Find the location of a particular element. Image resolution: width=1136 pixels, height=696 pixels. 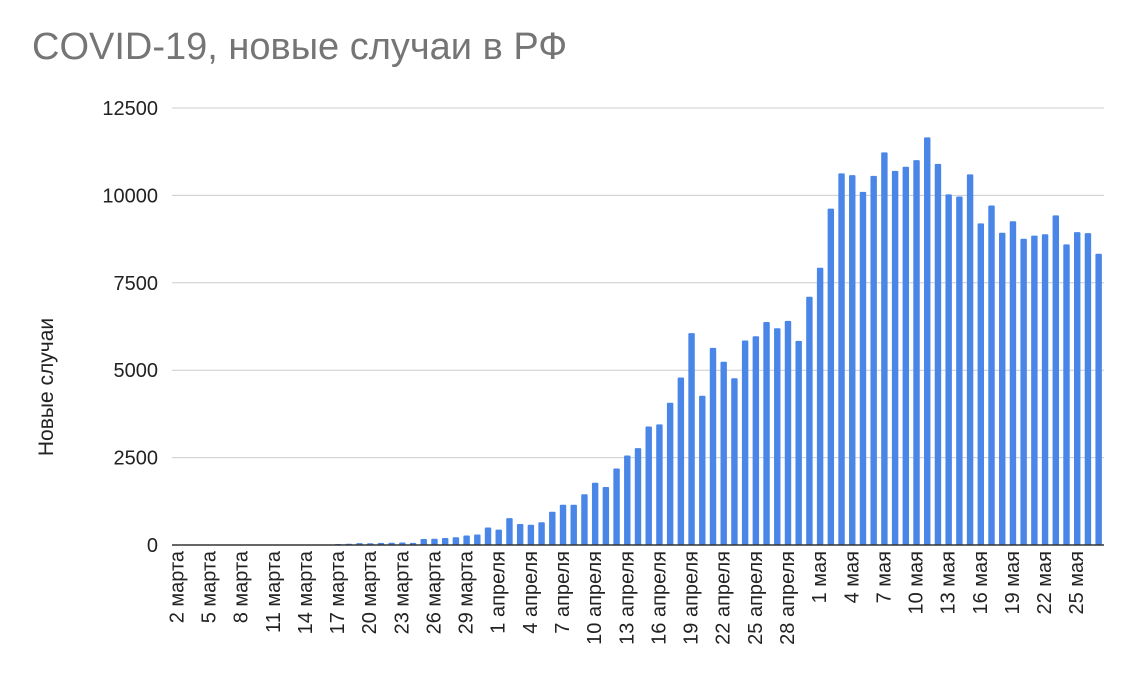

x-tick-label: 17 марта is located at coordinates (338, 592).